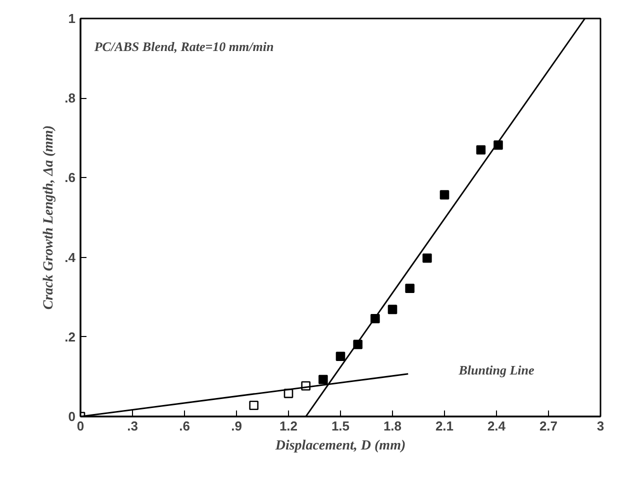 The width and height of the screenshot is (631, 482). I want to click on x-tick-label: .9, so click(236, 426).